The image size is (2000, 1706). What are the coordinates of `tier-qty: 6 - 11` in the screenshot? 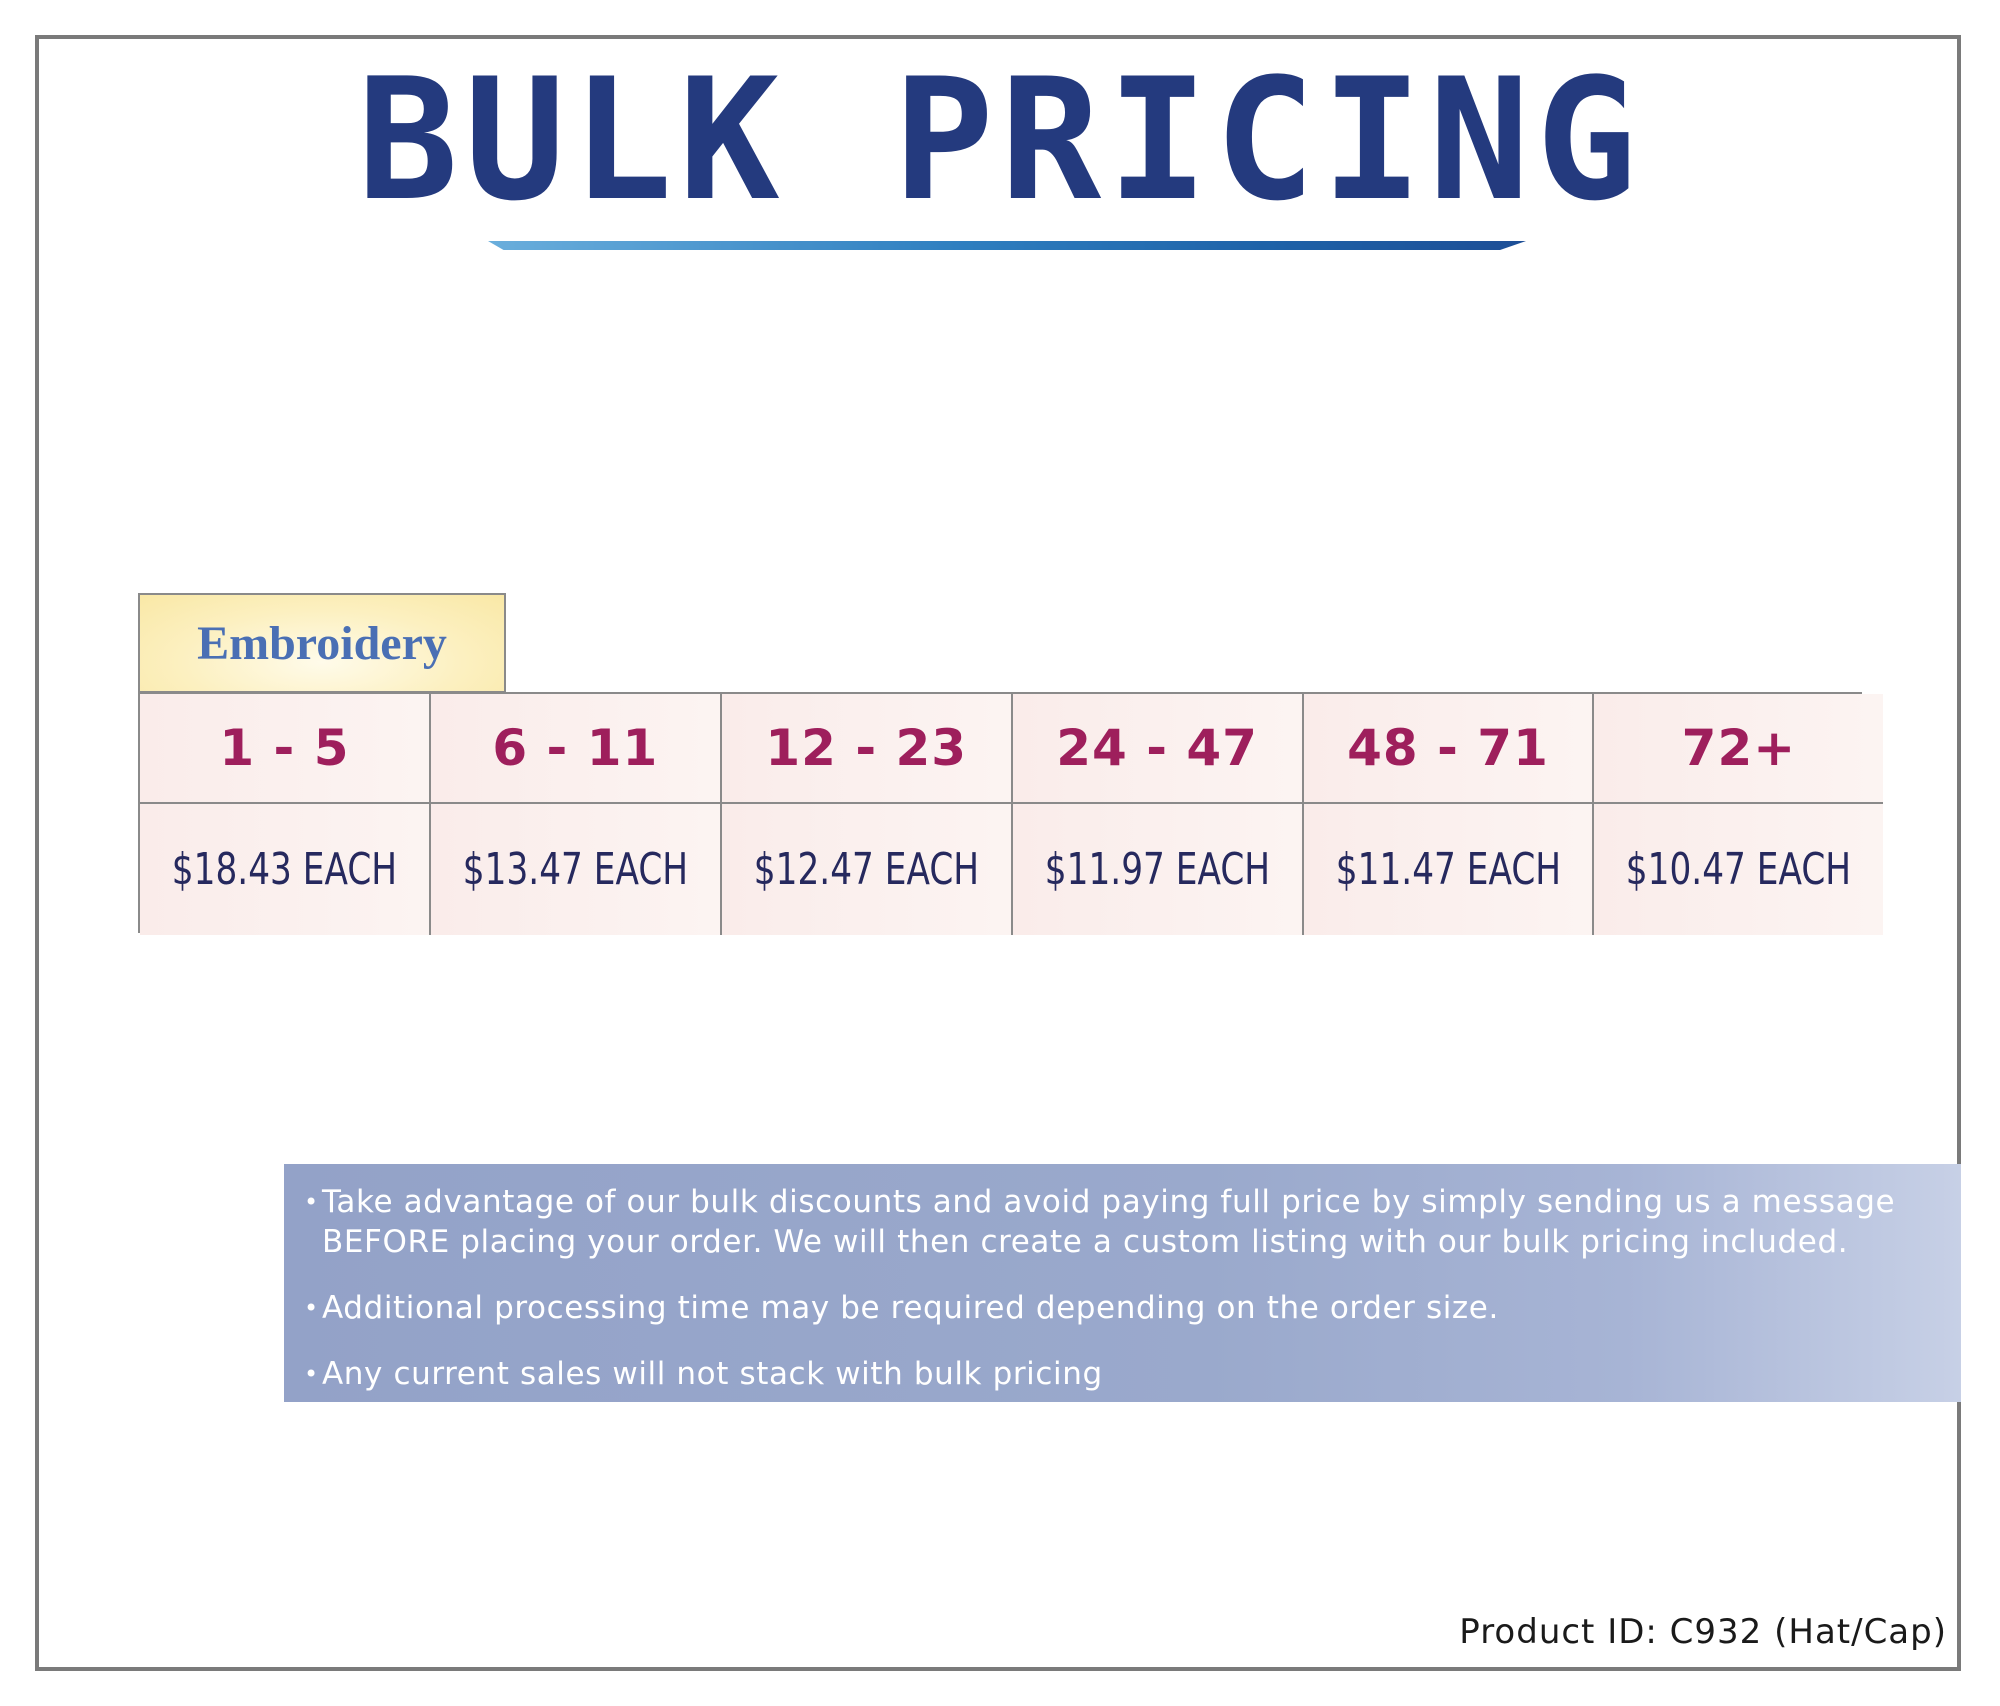 It's located at (575, 748).